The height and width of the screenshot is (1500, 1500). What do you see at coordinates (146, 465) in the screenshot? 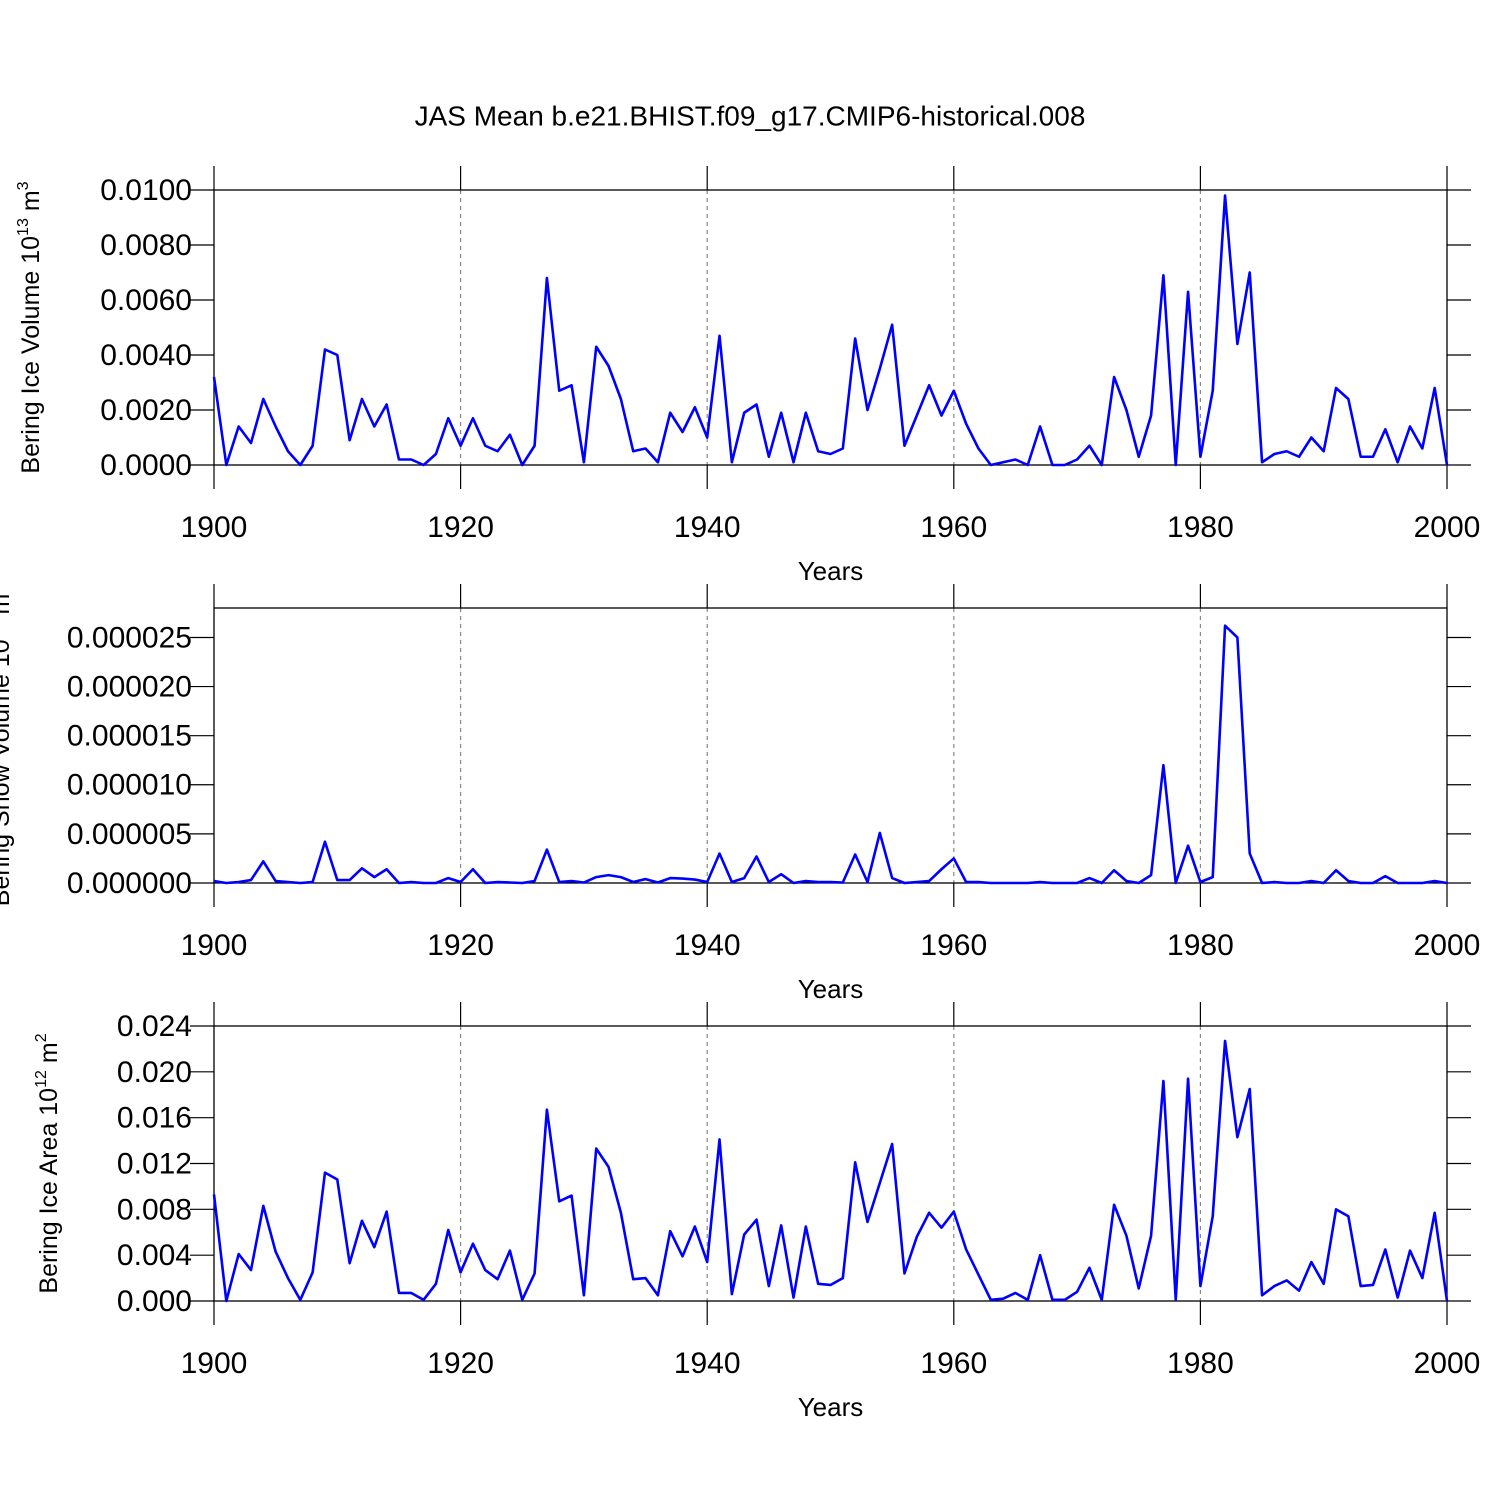
I see `y-tick-label: 0.0000` at bounding box center [146, 465].